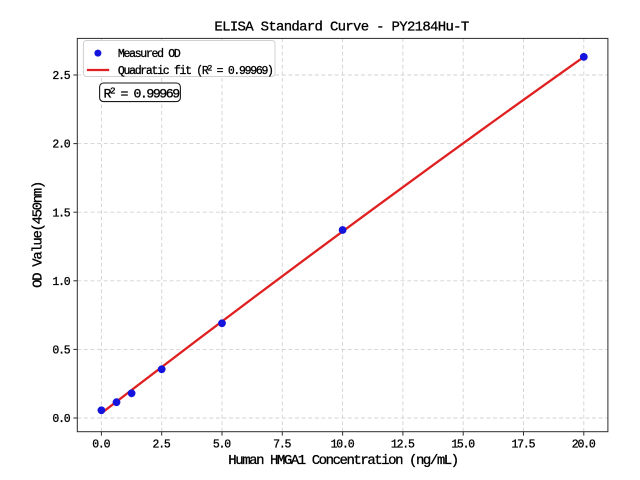 The width and height of the screenshot is (640, 480). What do you see at coordinates (343, 444) in the screenshot?
I see `svg-text: 10.0` at bounding box center [343, 444].